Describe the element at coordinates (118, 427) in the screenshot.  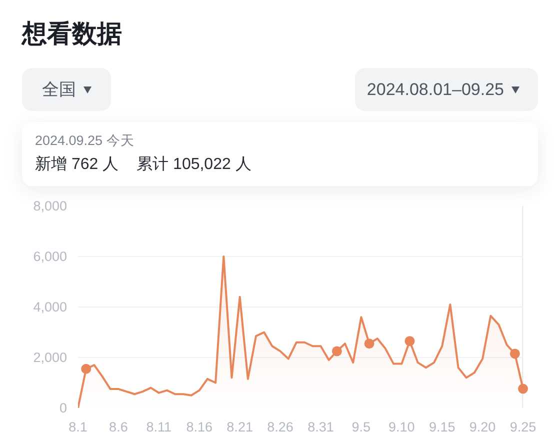
I see `x-tick-label: 8.6` at that location.